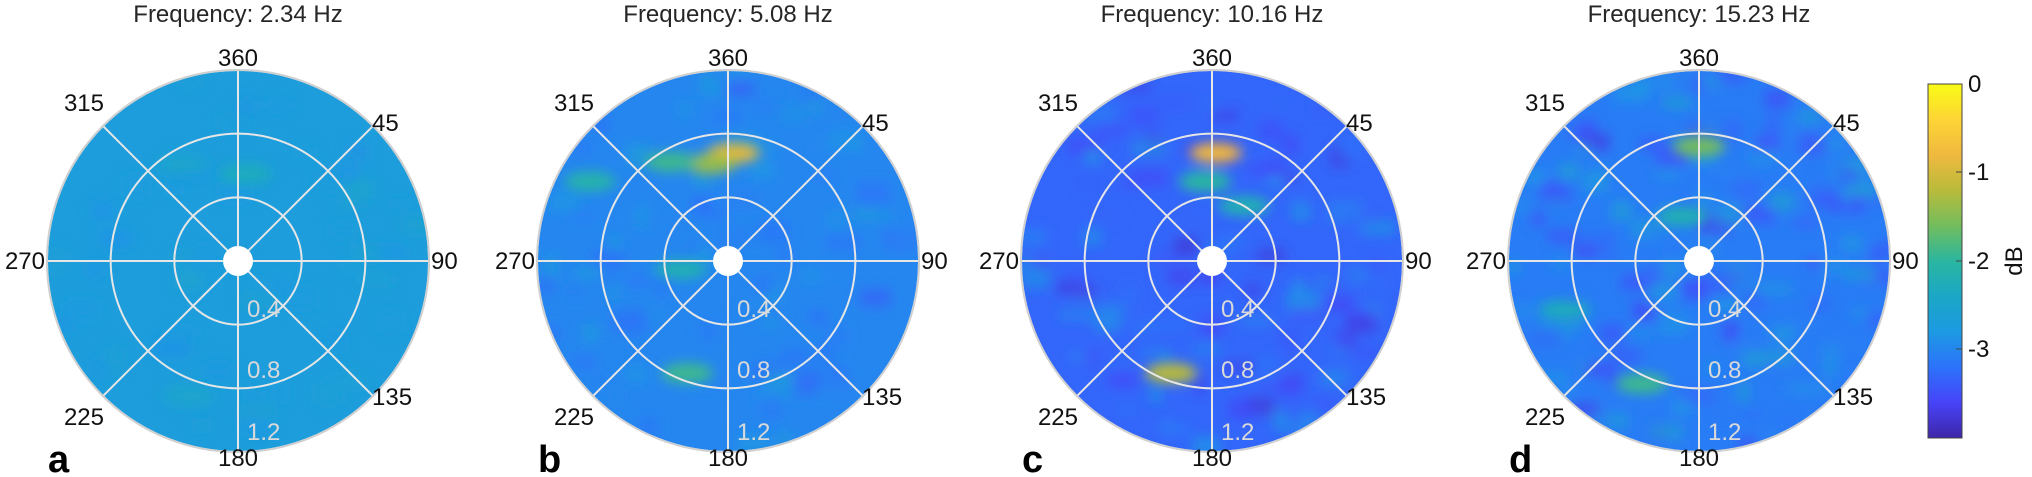 Image resolution: width=2032 pixels, height=477 pixels. Describe the element at coordinates (1972, 217) in the screenshot. I see `colorbar-ticks: 0 -1 -2 -3` at that location.